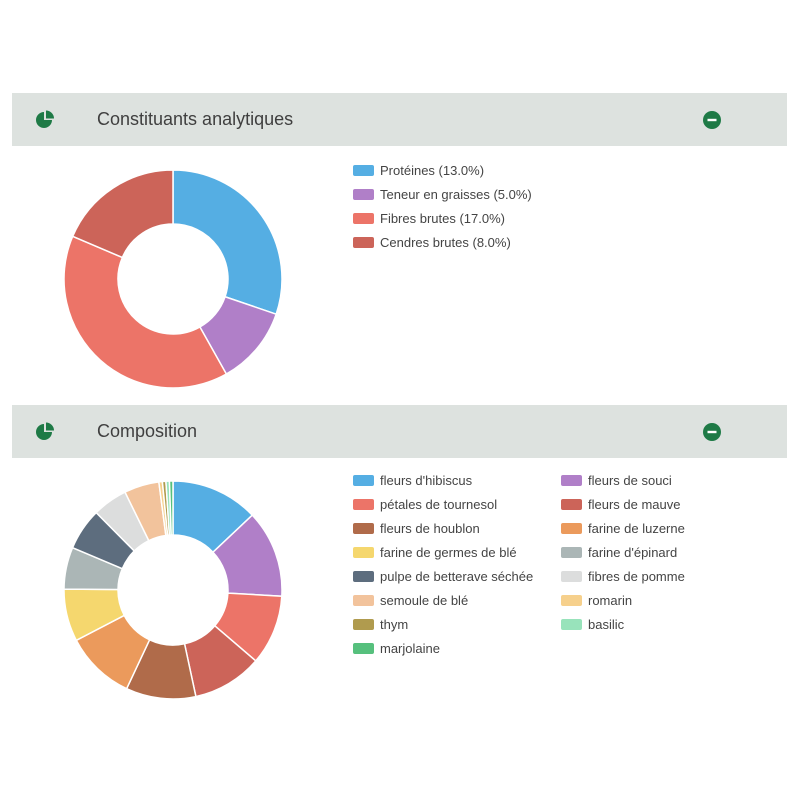 The width and height of the screenshot is (800, 800). I want to click on legend-item: marjolaine, so click(396, 648).